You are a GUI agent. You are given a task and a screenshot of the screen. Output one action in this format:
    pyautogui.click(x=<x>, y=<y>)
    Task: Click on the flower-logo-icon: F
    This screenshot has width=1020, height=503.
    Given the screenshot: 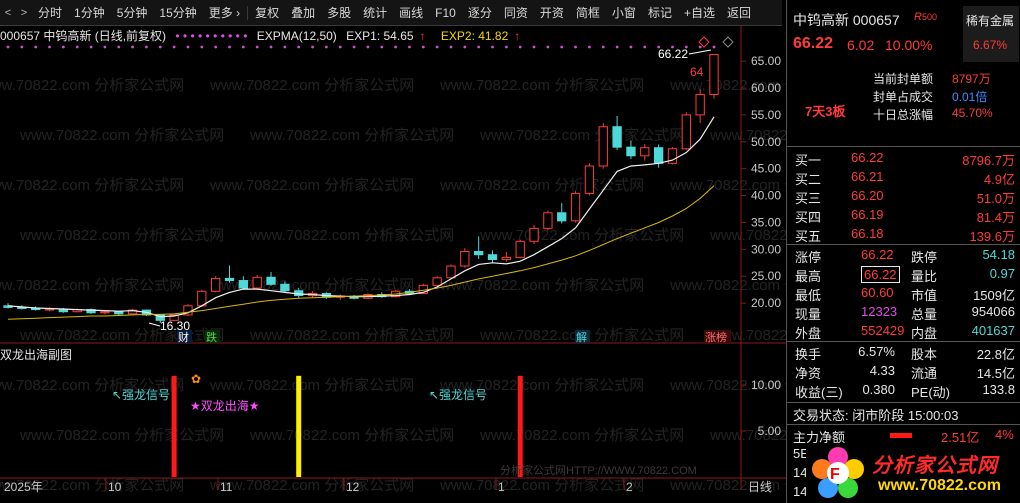 What is the action you would take?
    pyautogui.click(x=838, y=472)
    